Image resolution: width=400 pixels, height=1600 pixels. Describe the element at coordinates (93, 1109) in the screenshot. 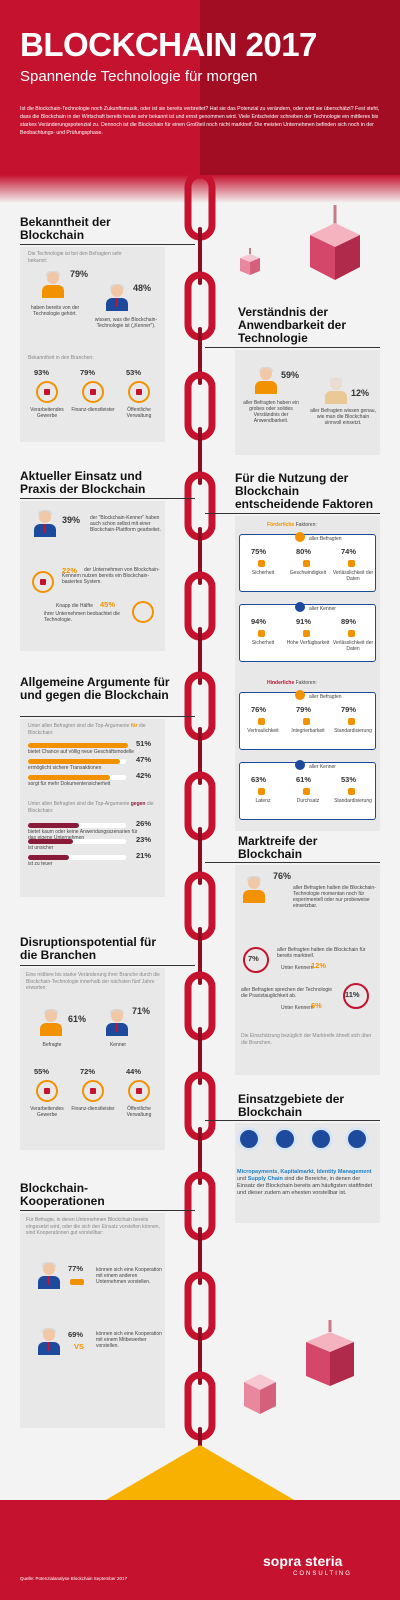

I see `branche-label: Finanz-dienstleister` at that location.